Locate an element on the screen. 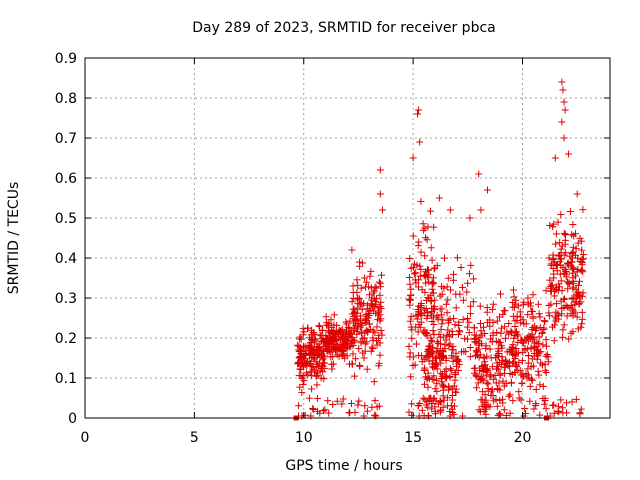 This screenshot has width=640, height=480. y-tick-label-6: 0.6 is located at coordinates (66, 179).